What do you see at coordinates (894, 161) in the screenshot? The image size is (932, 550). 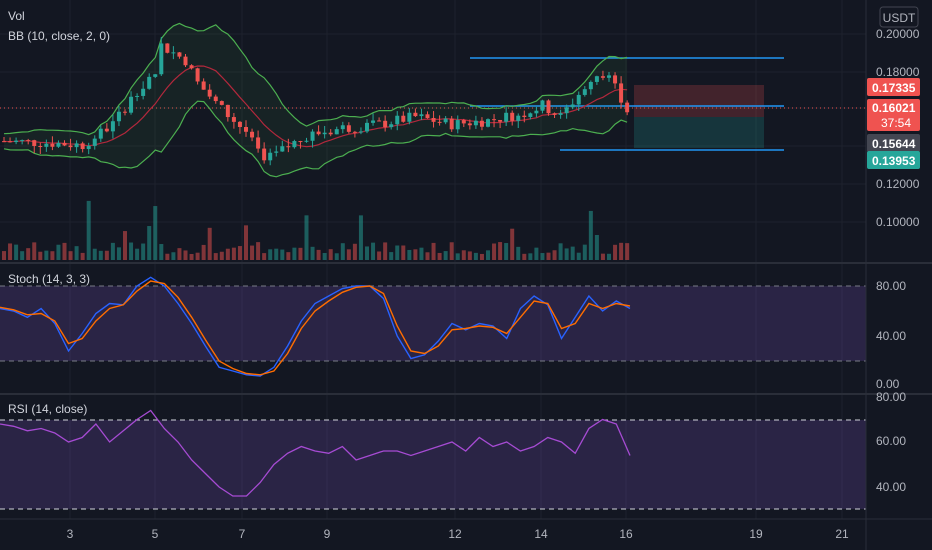 I see `bottom-price-tag-text: 0.13953` at bounding box center [894, 161].